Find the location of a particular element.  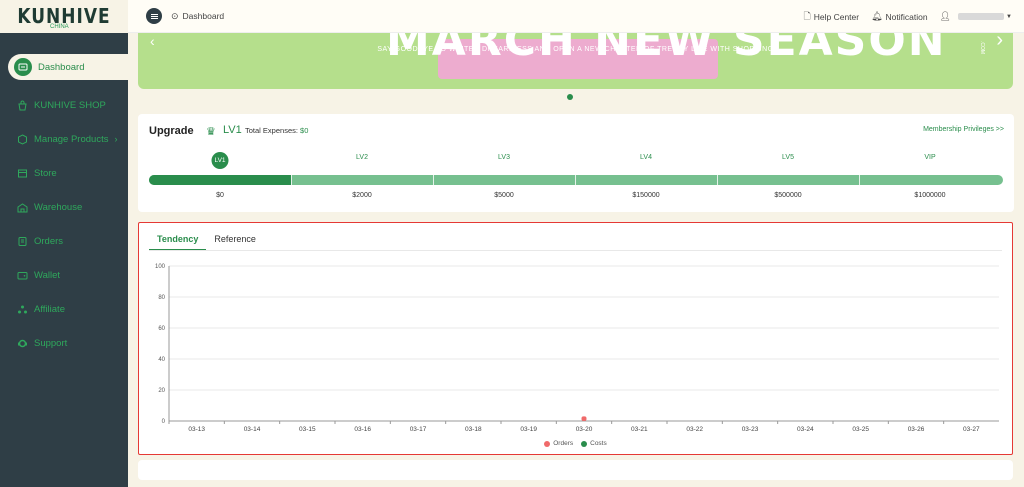

dashboard-icon is located at coordinates (23, 67).